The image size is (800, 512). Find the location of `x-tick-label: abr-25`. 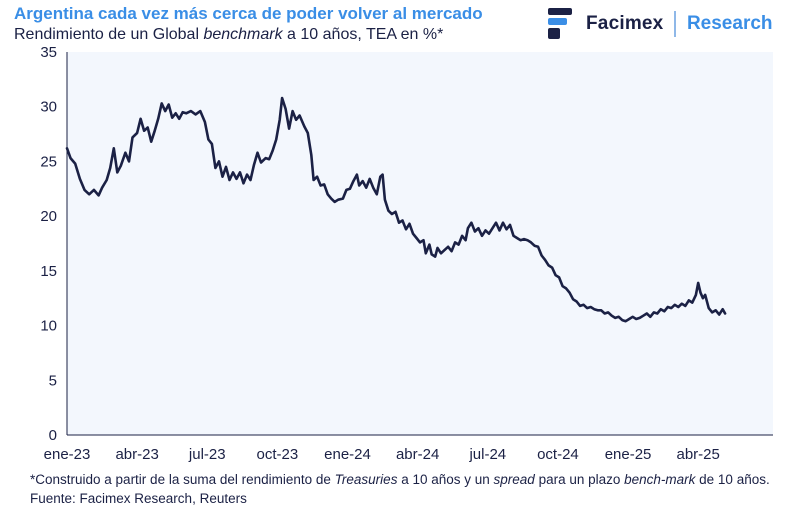

x-tick-label: abr-25 is located at coordinates (698, 454).